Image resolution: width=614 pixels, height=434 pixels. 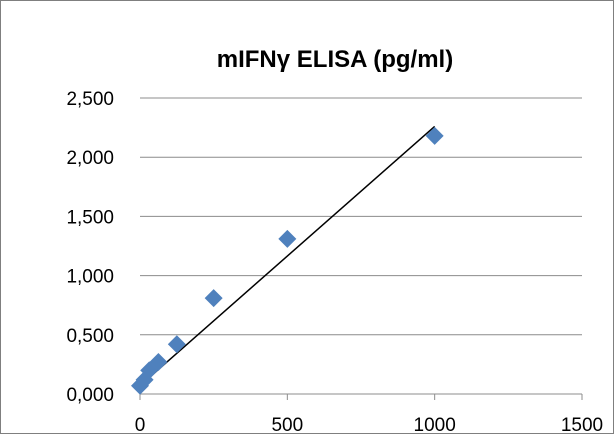 I want to click on y-tick-label: 2,000, so click(x=90, y=158).